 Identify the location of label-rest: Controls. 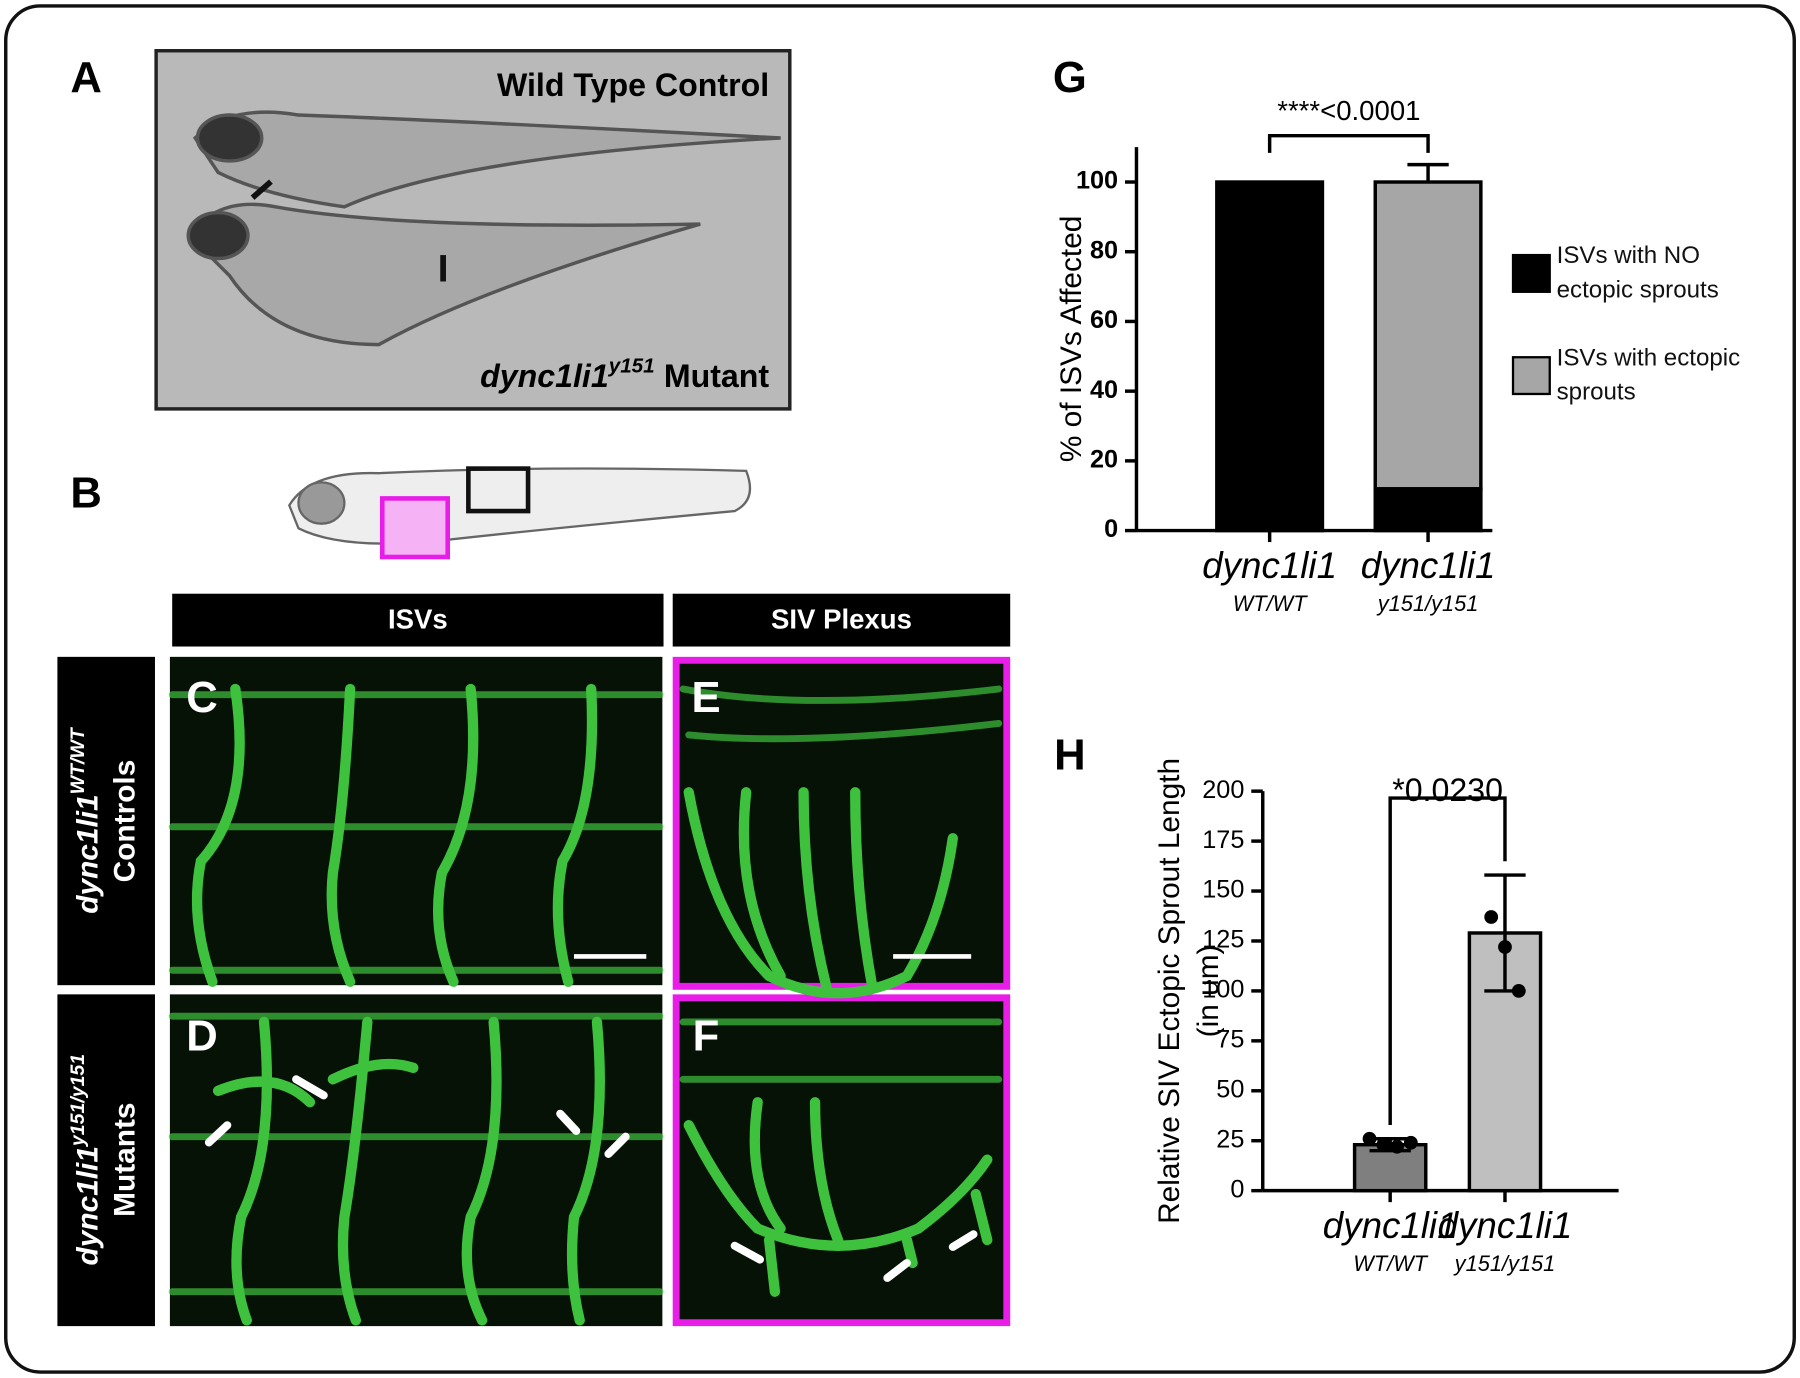
(124, 821).